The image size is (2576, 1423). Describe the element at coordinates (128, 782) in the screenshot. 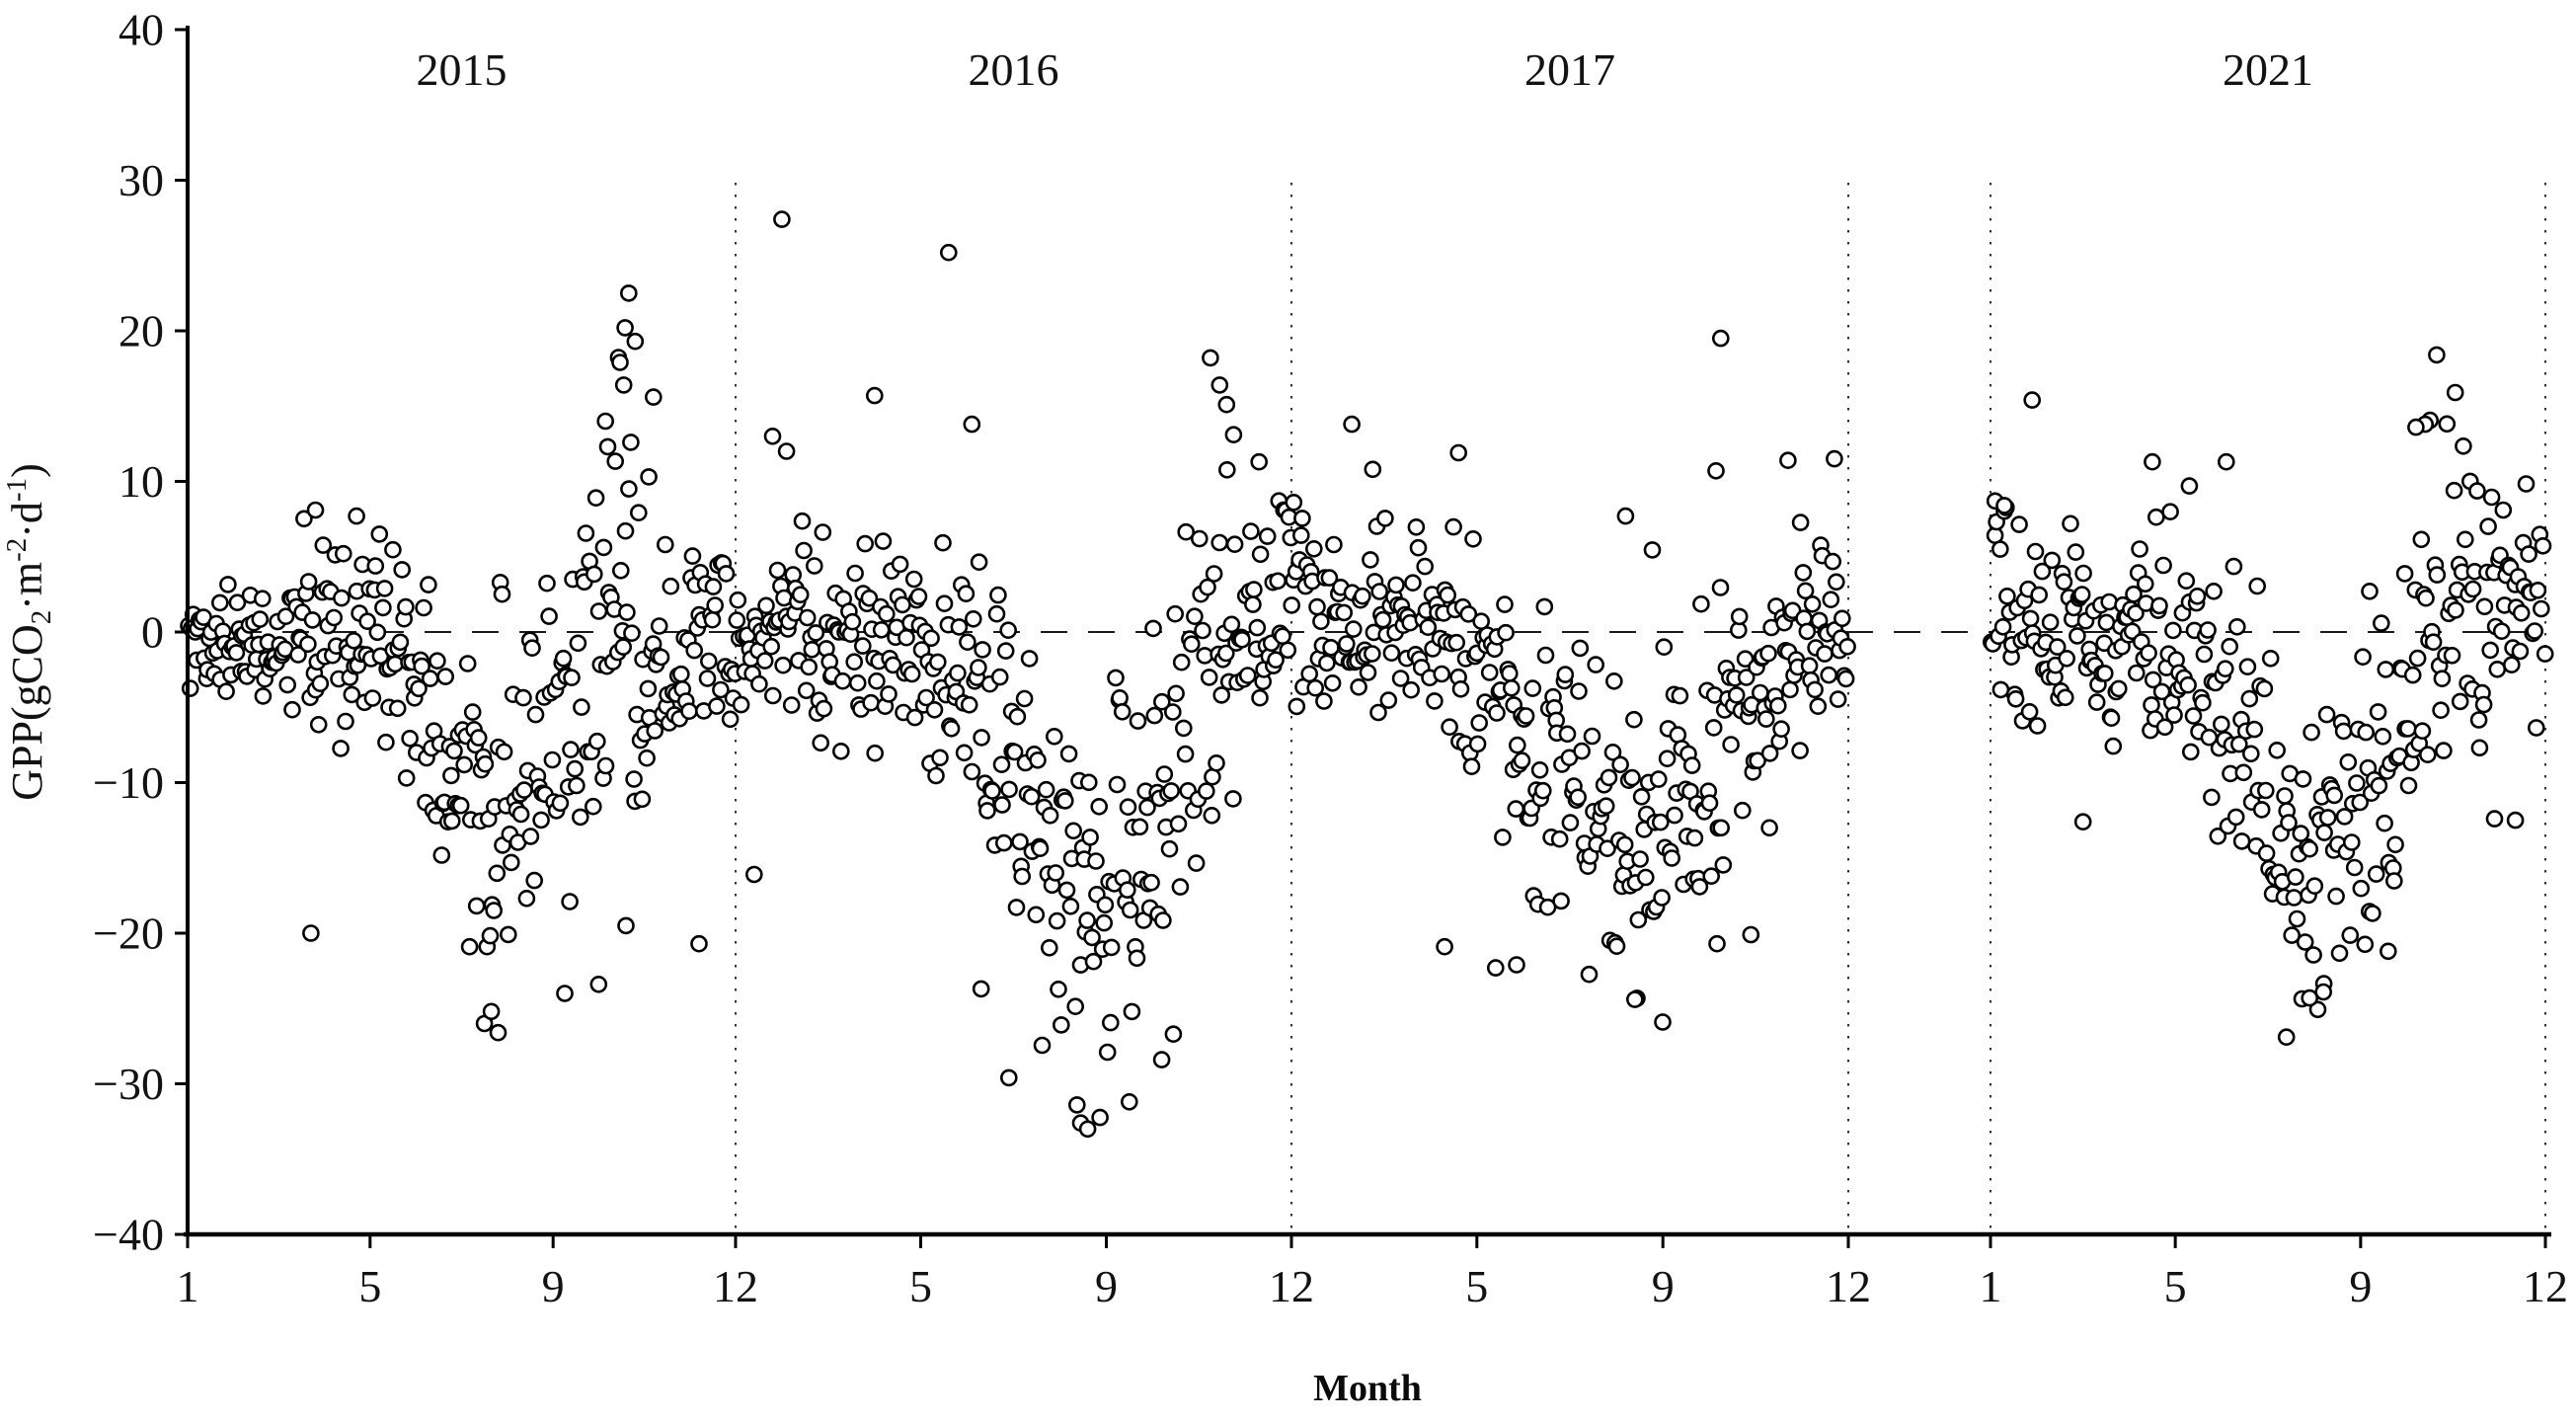

I see `y-tick-label: −10` at that location.